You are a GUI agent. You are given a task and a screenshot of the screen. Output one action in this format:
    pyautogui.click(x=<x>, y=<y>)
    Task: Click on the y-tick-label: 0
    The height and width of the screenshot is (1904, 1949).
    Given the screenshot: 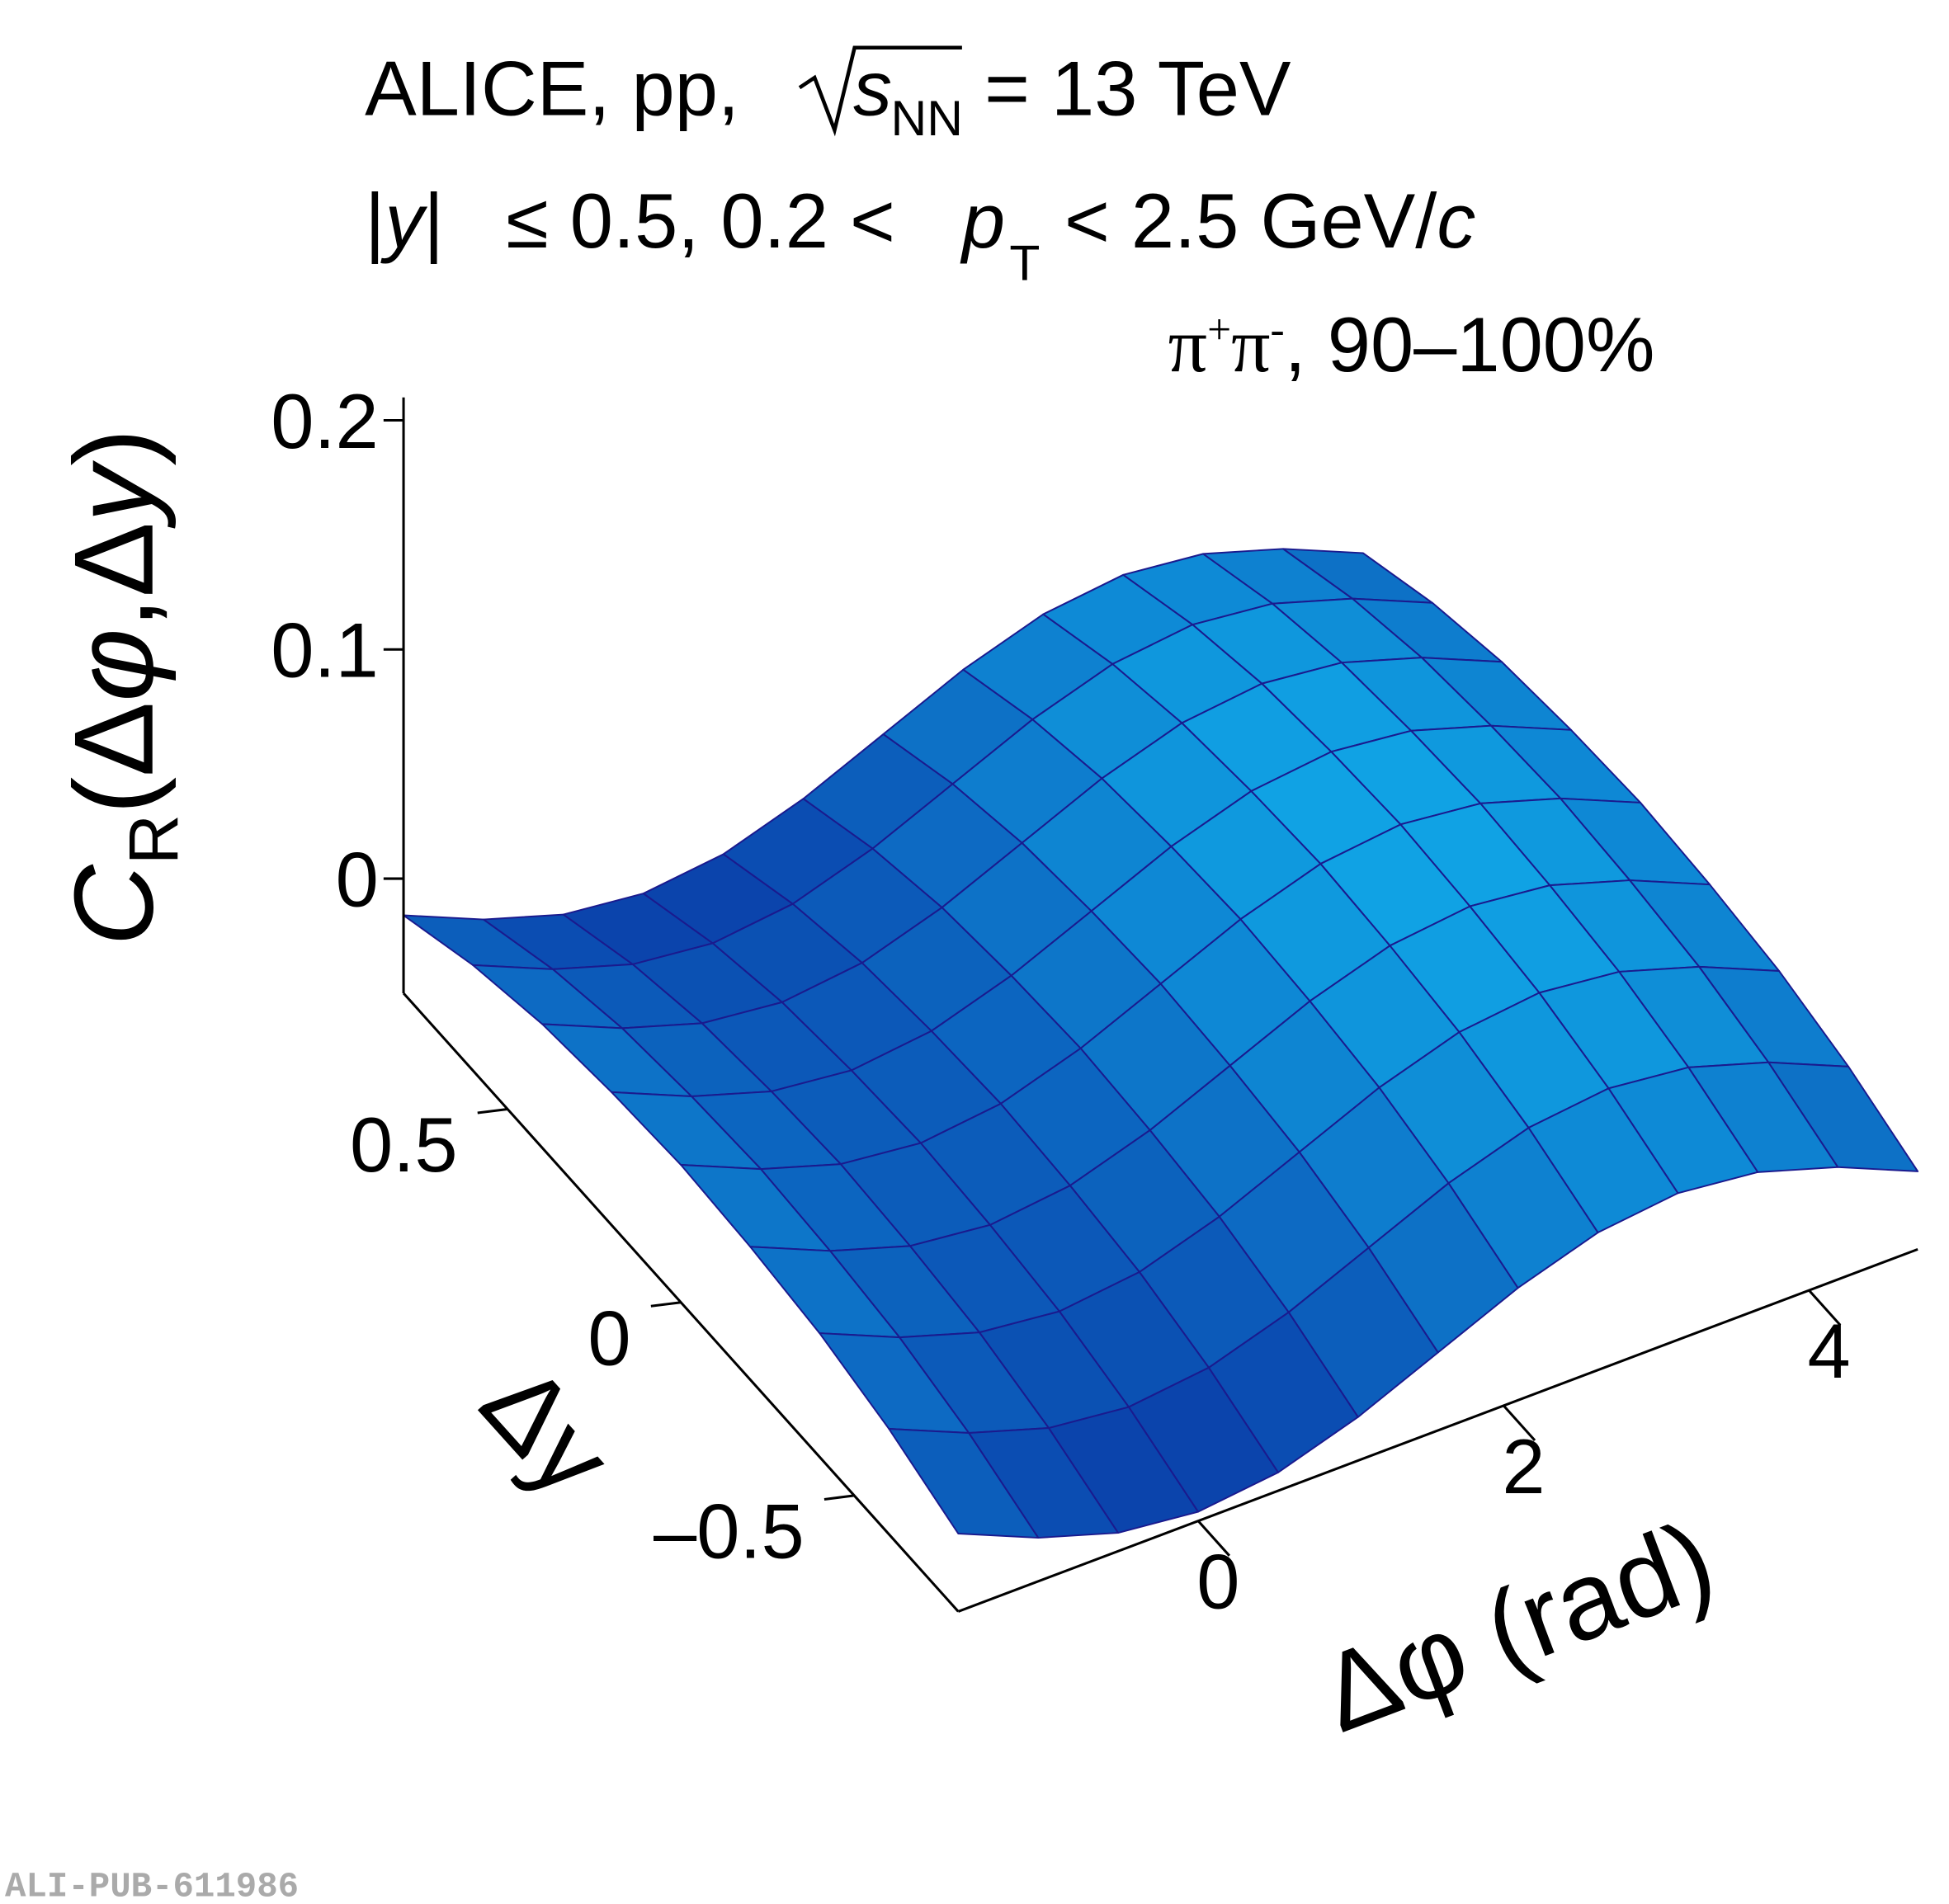 What is the action you would take?
    pyautogui.click(x=609, y=1337)
    